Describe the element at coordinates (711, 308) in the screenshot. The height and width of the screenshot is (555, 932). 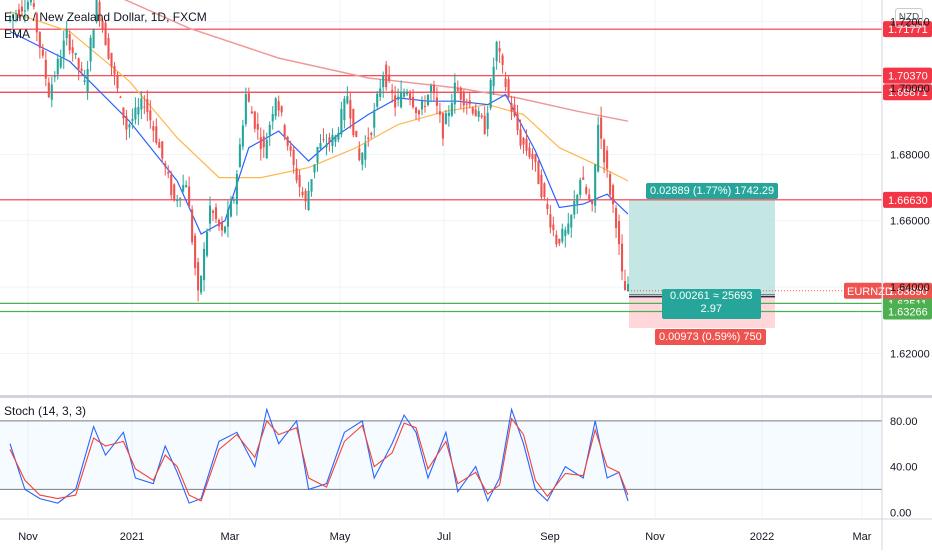
I see `risk-reward-line2: 2.97` at that location.